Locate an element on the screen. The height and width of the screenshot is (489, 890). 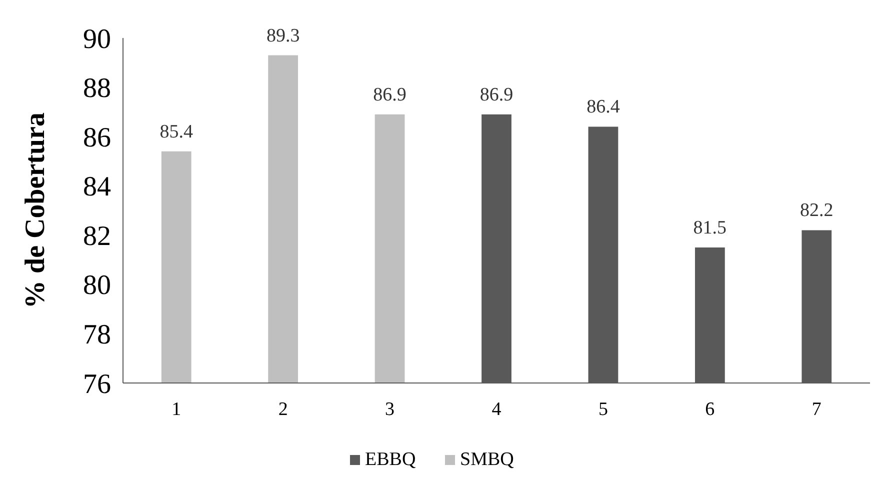
x-tick-label: 6 is located at coordinates (710, 409).